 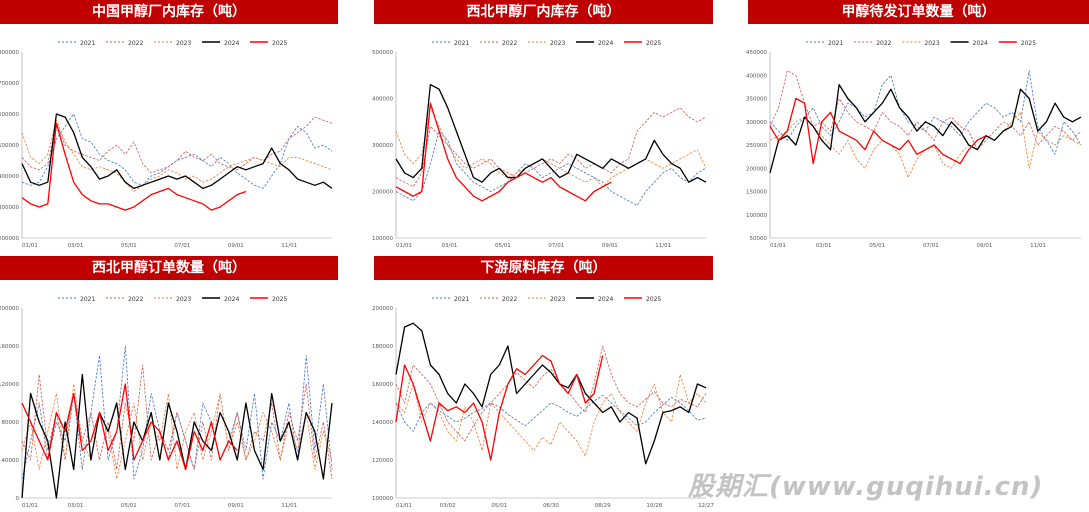 I want to click on y-tick-label: 50000, so click(x=759, y=239).